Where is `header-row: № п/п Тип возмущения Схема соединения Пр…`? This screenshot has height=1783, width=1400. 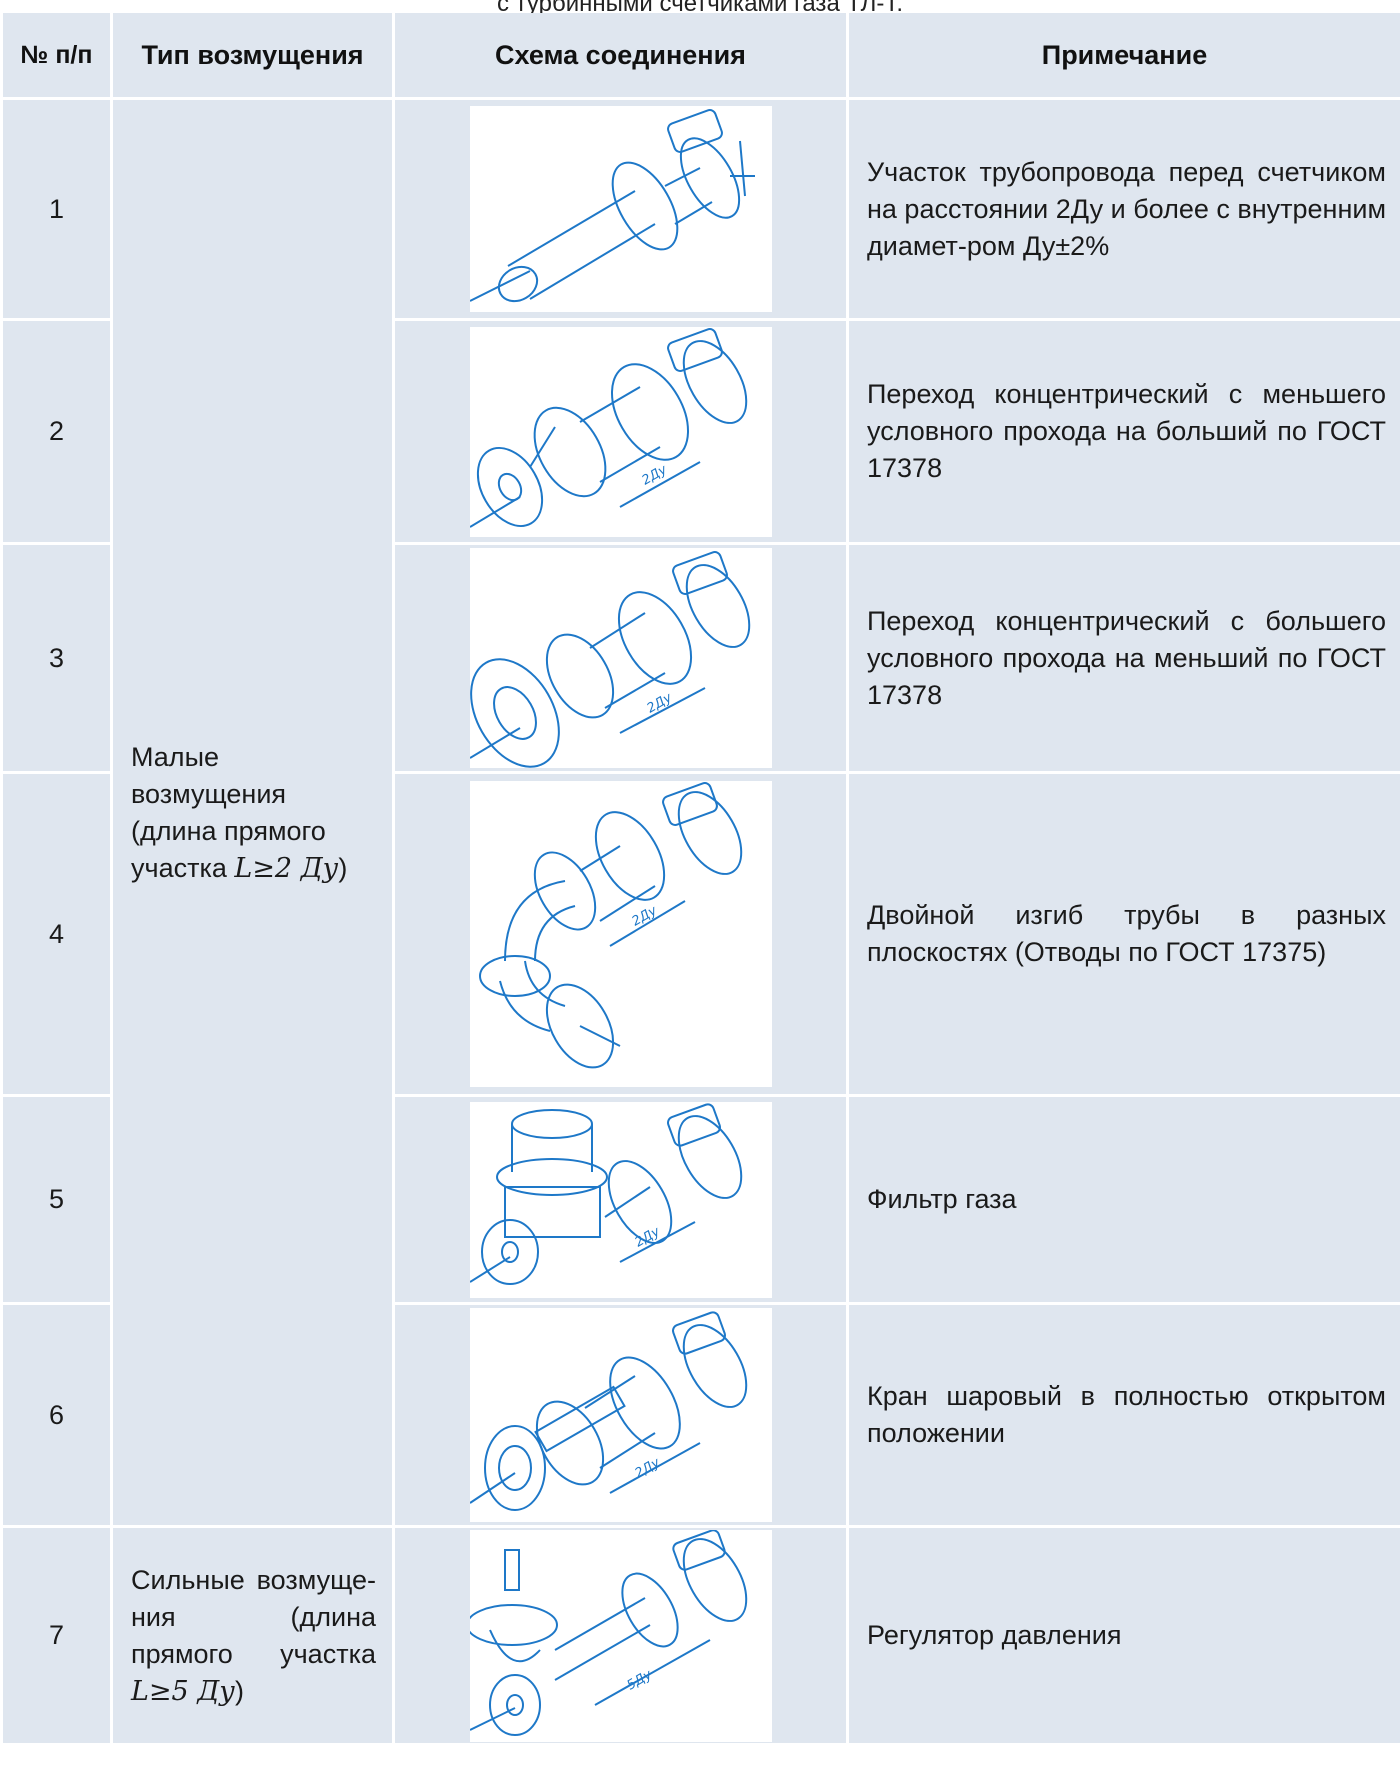
header-row: № п/п Тип возмущения Схема соединения Пр… is located at coordinates (701, 55).